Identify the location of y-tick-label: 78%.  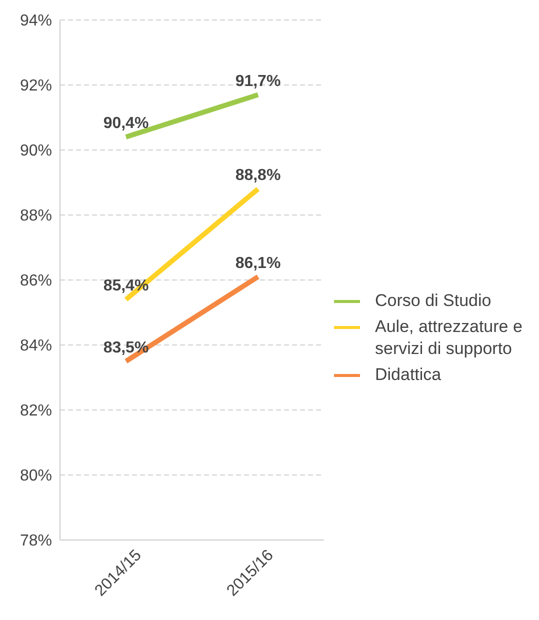
(36, 541).